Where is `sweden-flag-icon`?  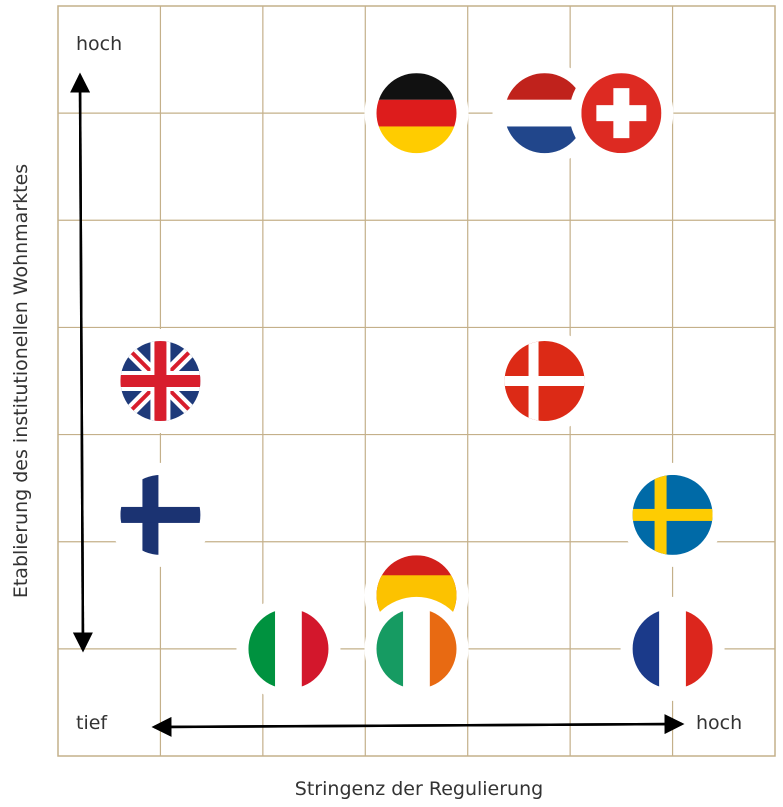 sweden-flag-icon is located at coordinates (672, 514).